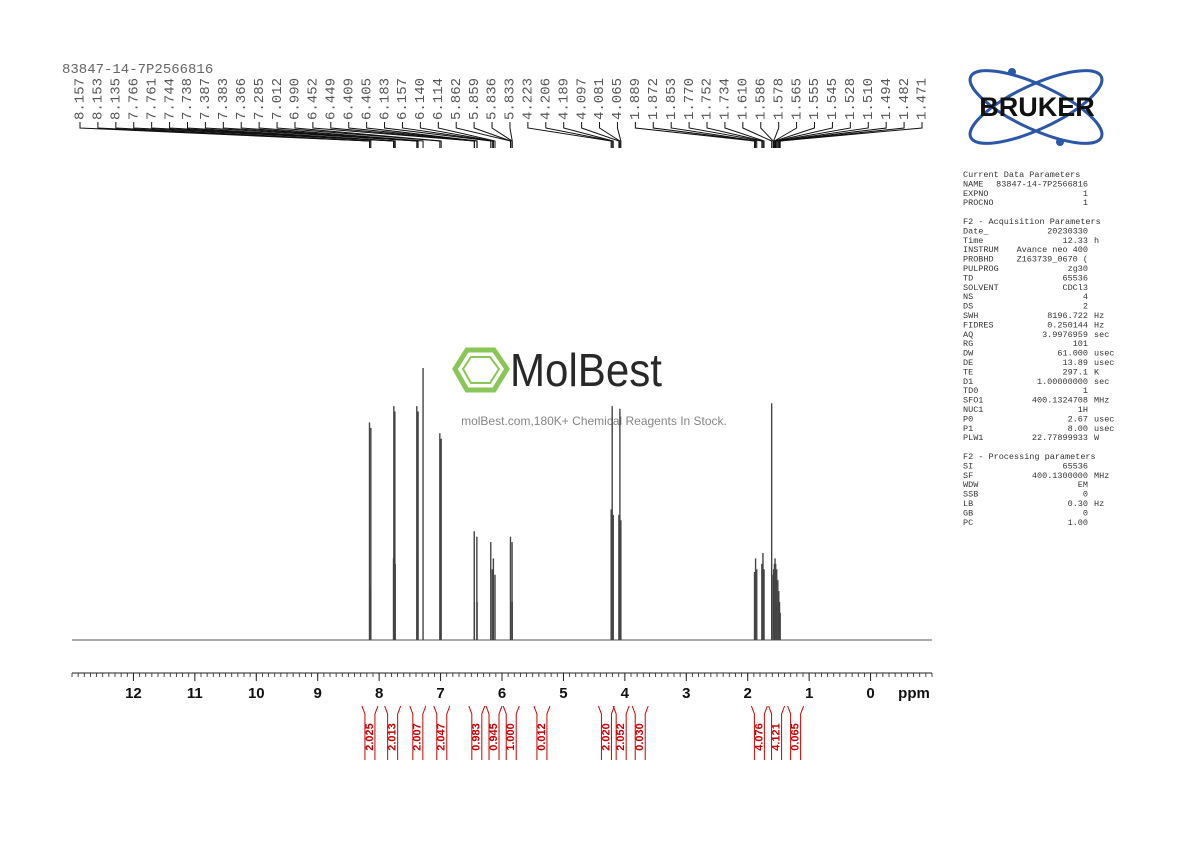 The image size is (1190, 842). What do you see at coordinates (278, 99) in the screenshot?
I see `peak-label: 7.012` at bounding box center [278, 99].